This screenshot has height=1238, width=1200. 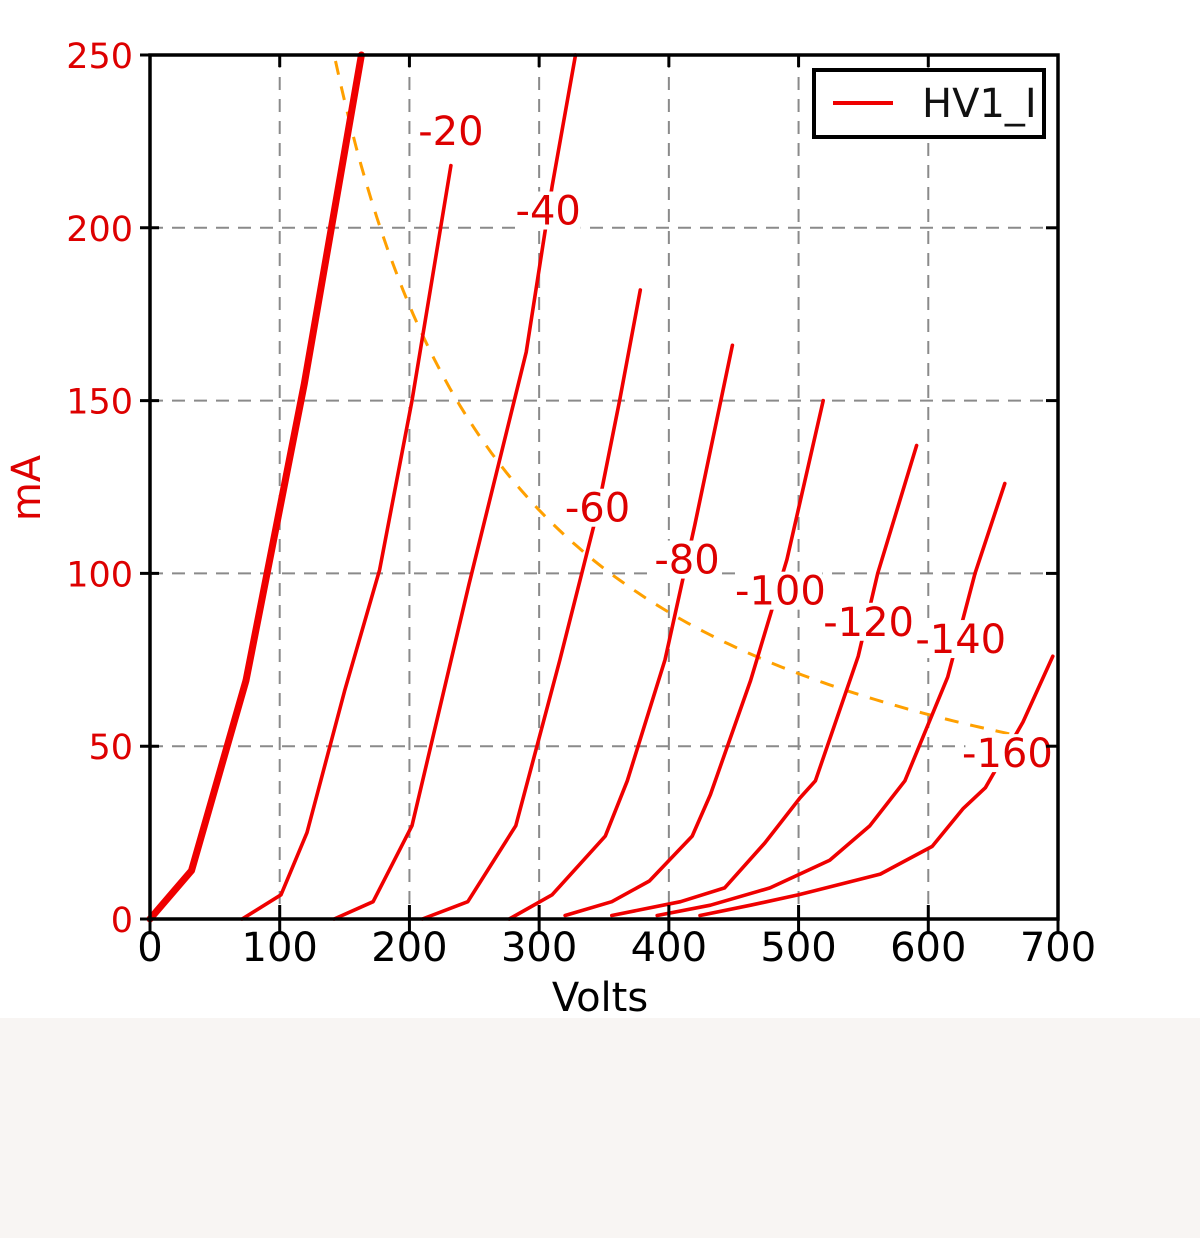 I want to click on x-tick-labels: 0 100 200 300 400 500 600 700, so click(x=616, y=948).